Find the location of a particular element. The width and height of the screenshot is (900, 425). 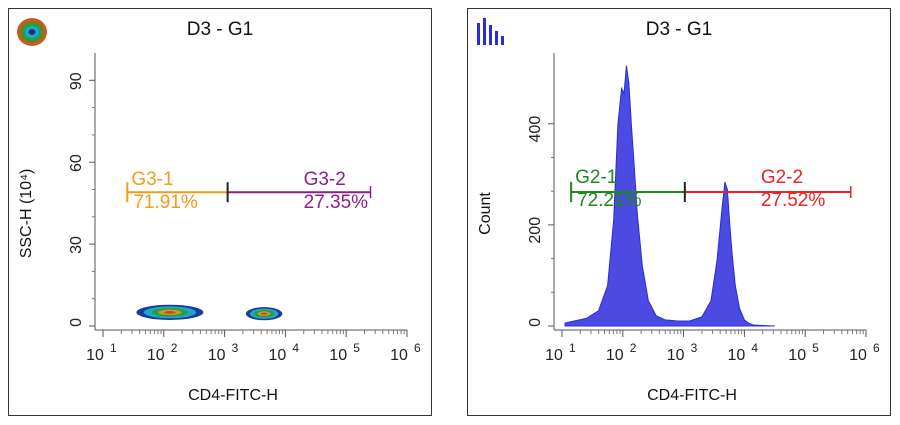

y-tick-label: 400 is located at coordinates (535, 129).